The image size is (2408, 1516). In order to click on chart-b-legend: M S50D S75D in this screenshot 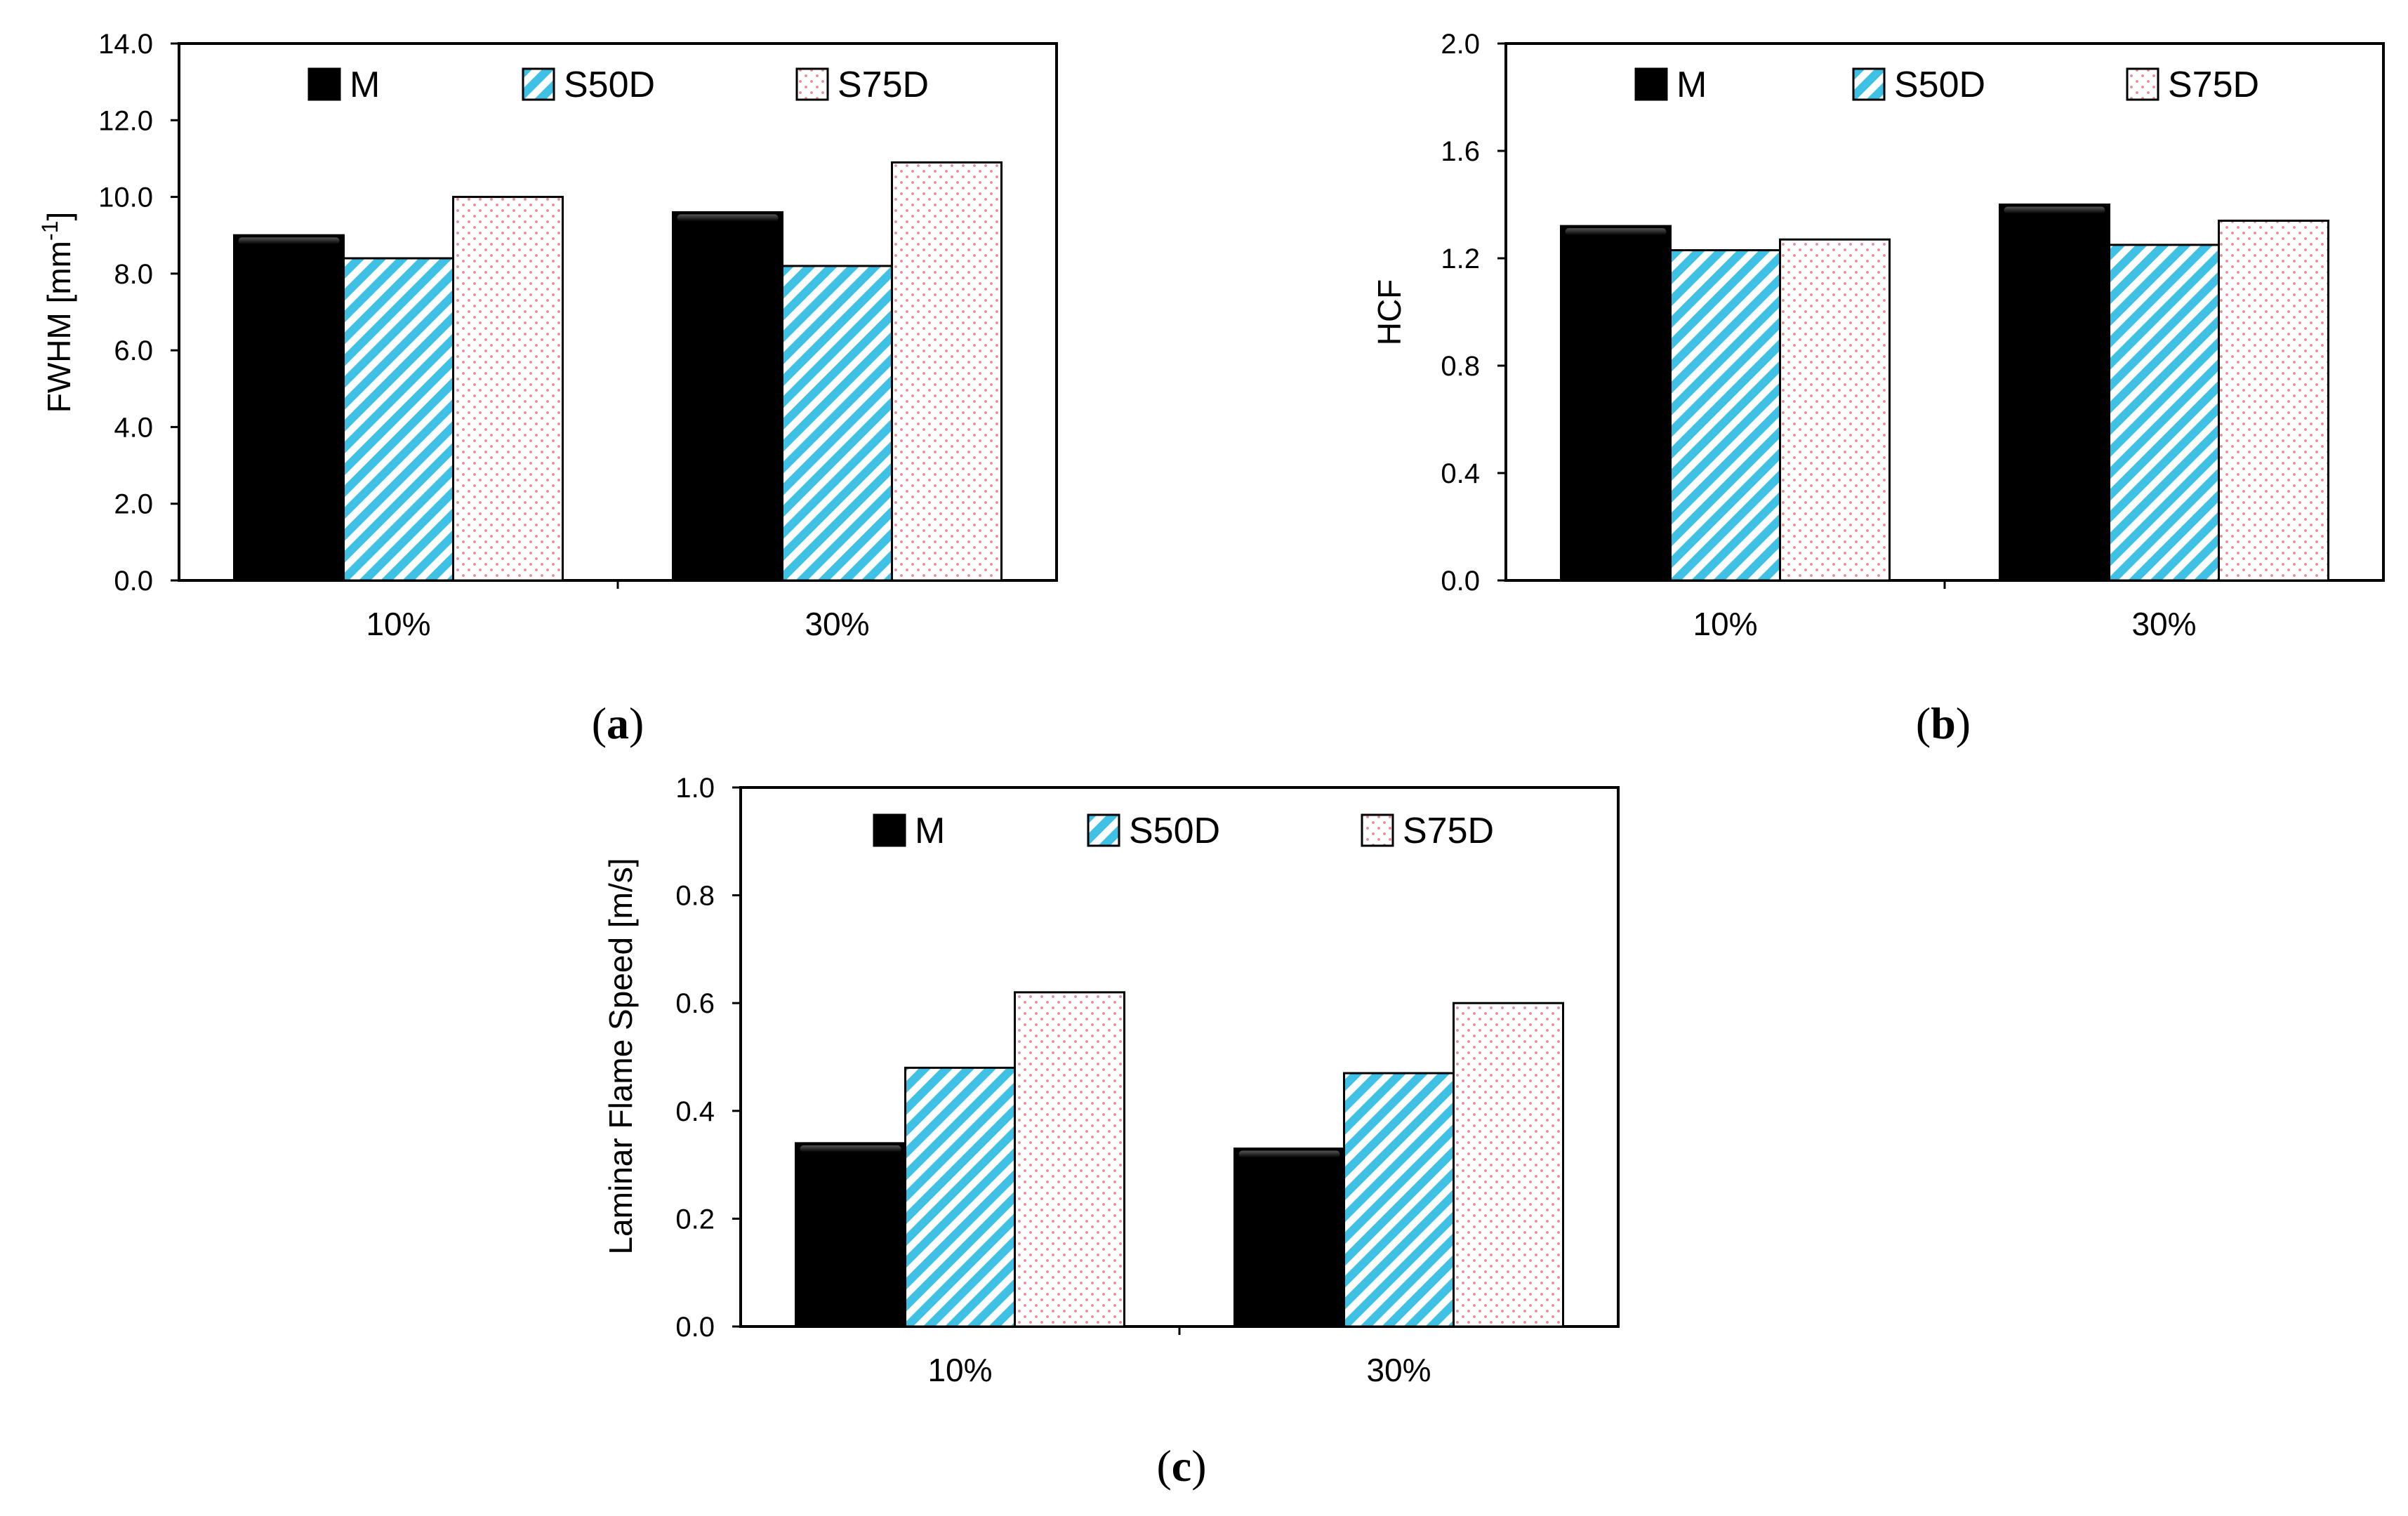, I will do `click(1946, 85)`.